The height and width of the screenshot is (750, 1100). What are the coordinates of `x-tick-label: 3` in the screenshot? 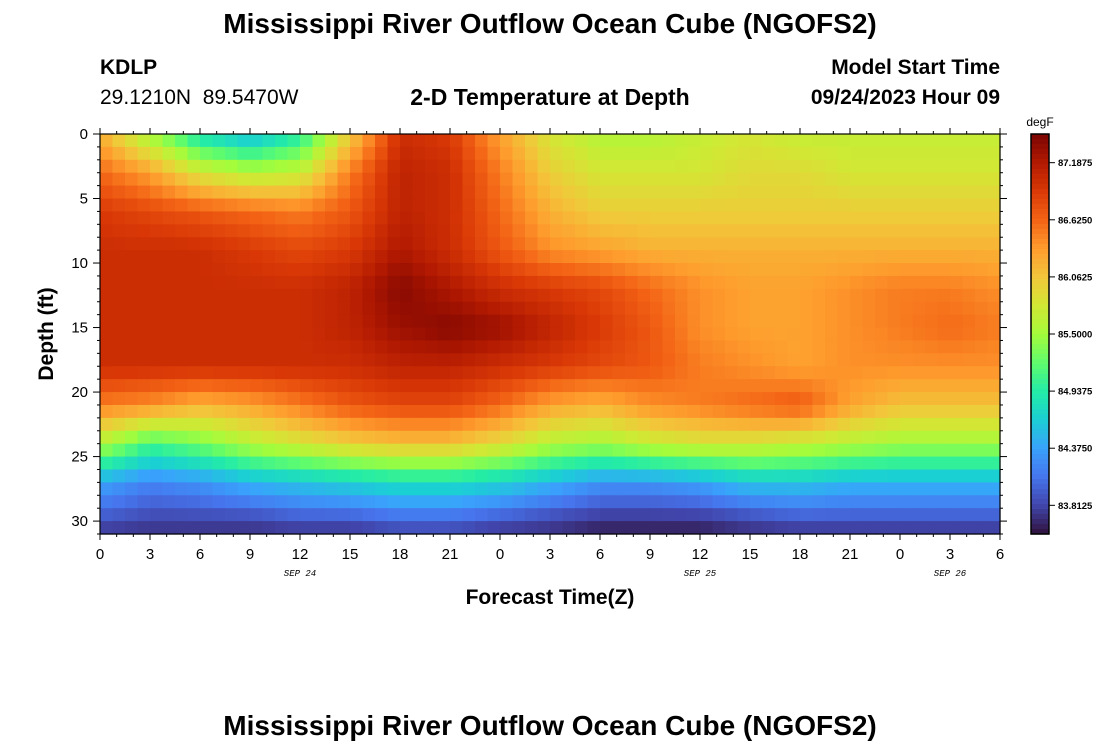 It's located at (150, 554).